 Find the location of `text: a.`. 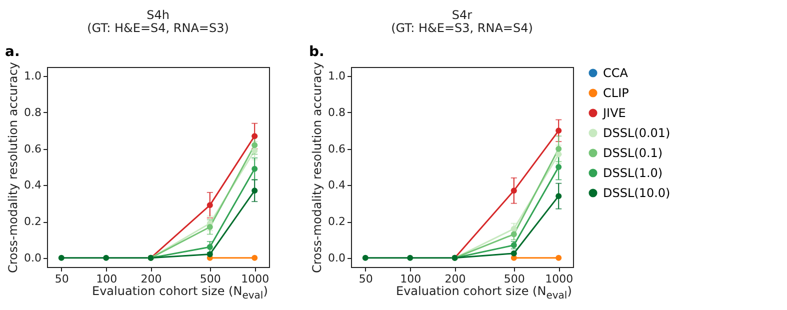

text: a. is located at coordinates (12, 52).